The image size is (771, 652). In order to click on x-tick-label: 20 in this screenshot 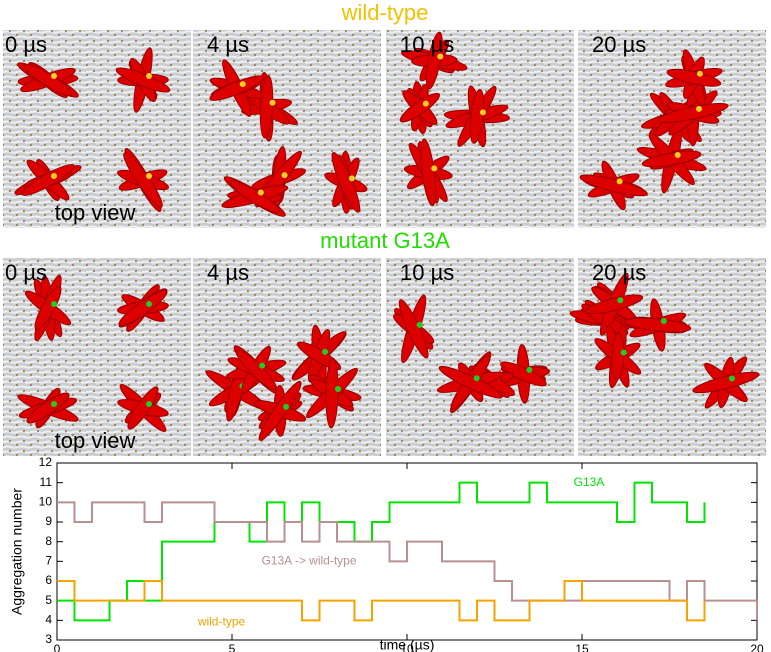, I will do `click(757, 647)`.